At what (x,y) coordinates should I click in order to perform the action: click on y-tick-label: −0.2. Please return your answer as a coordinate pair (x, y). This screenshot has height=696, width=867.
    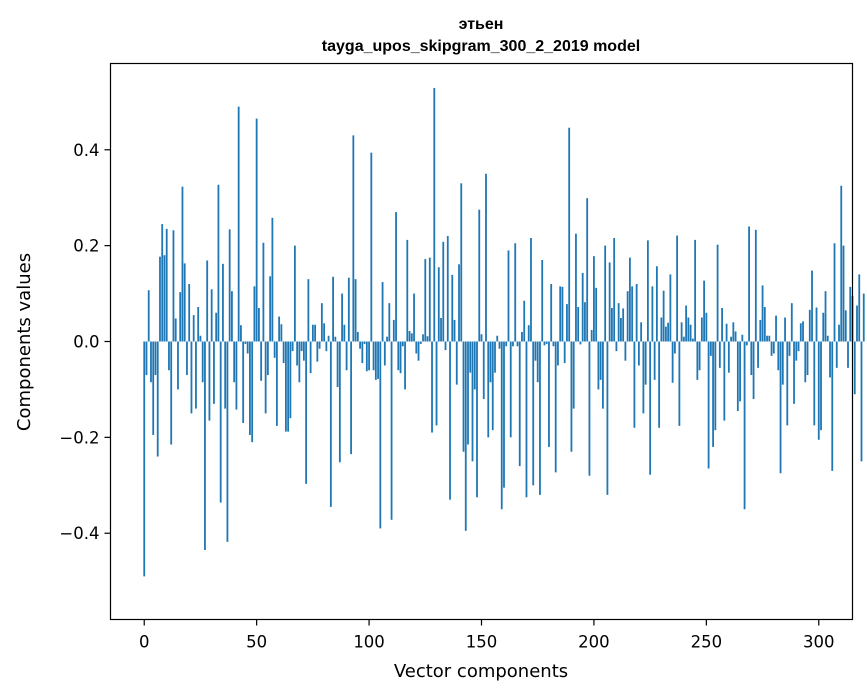
    Looking at the image, I should click on (79, 437).